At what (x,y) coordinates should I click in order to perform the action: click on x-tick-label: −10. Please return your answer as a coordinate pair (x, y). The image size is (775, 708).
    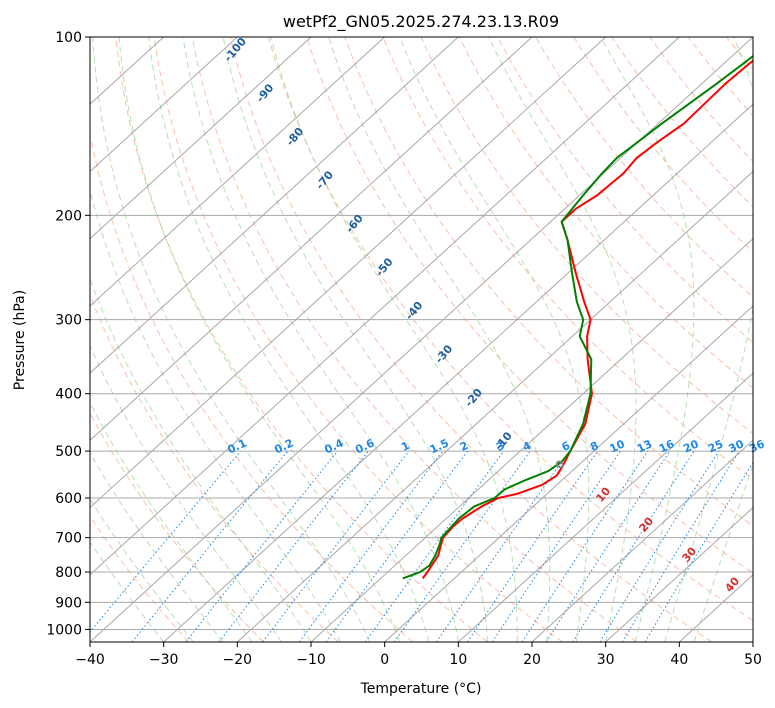
    Looking at the image, I should click on (311, 660).